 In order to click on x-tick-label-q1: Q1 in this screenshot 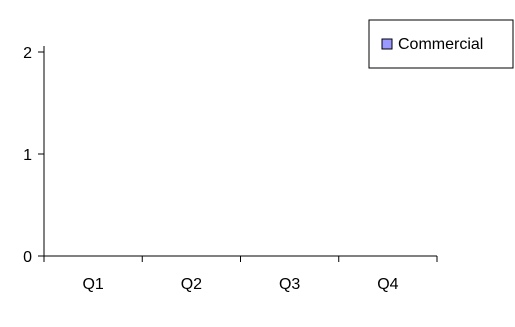, I will do `click(92, 284)`.